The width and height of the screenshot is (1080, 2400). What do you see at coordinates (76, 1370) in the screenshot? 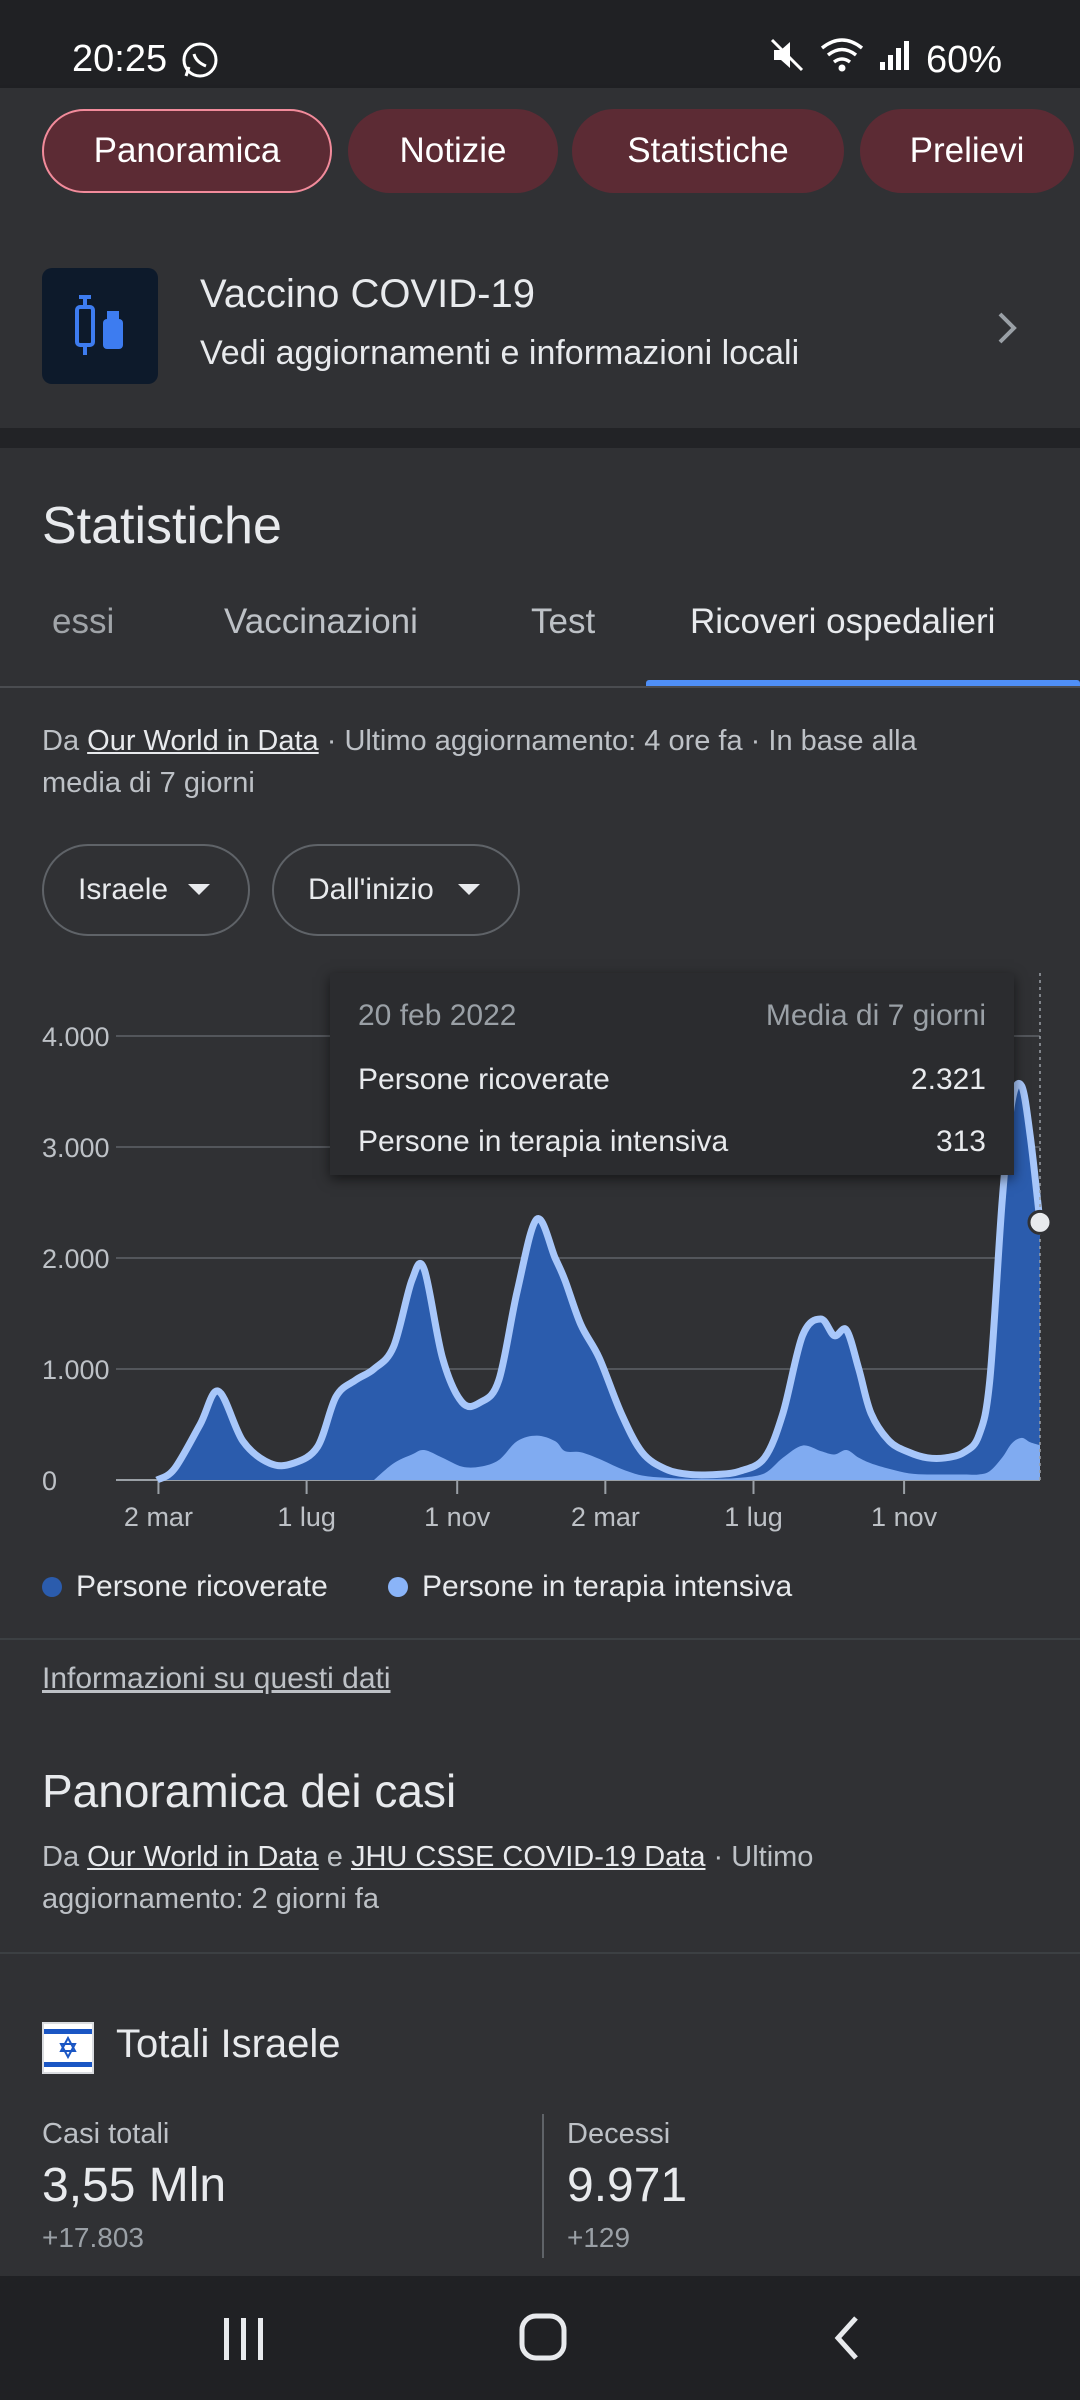
I see `y-tick-label: 1.000` at bounding box center [76, 1370].